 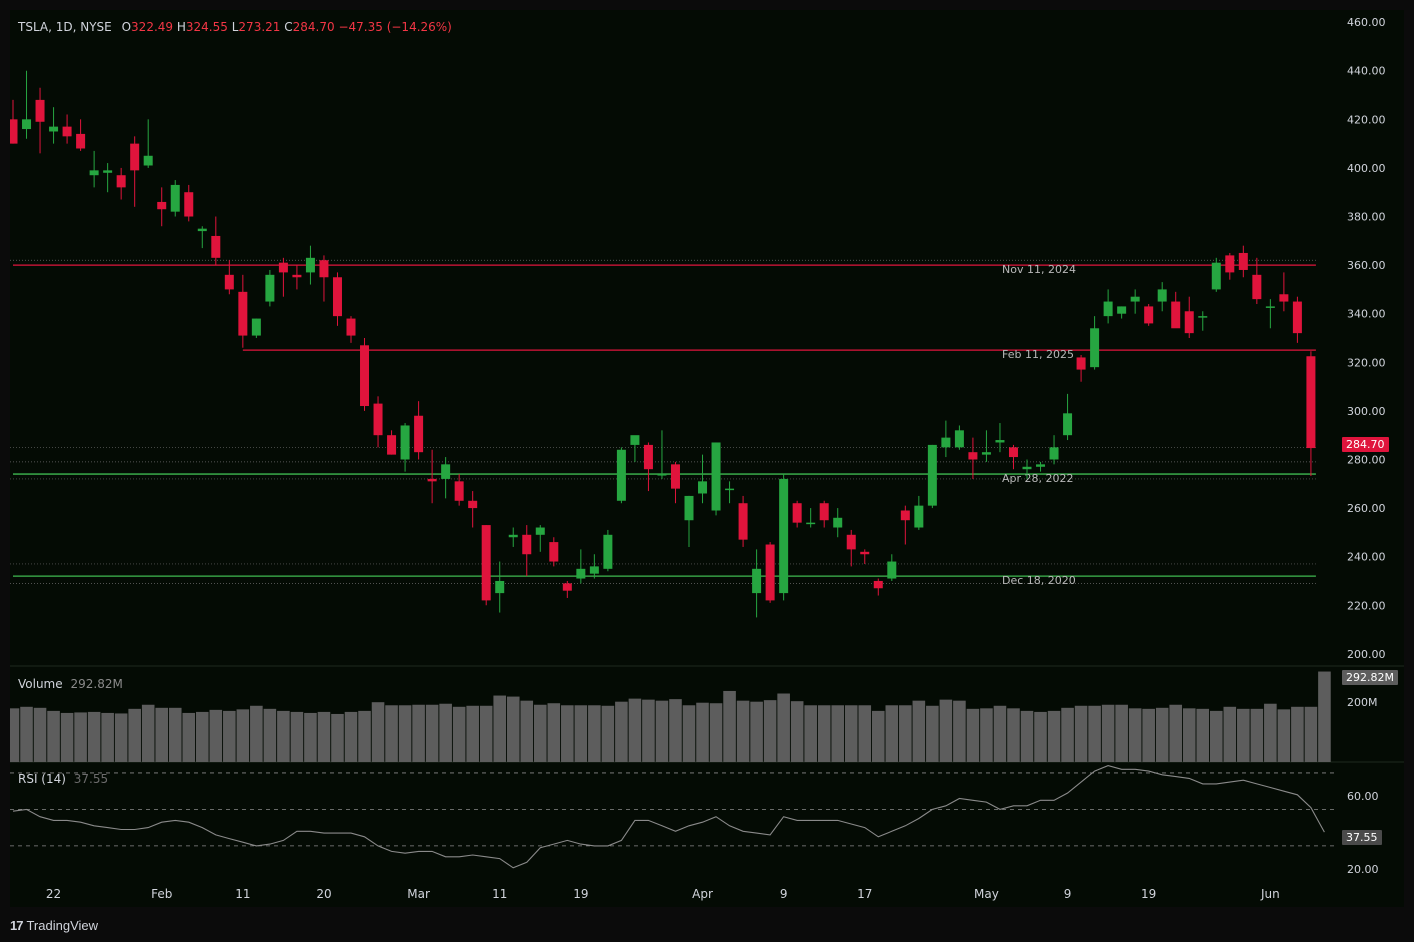 I want to click on footer-bar, so click(x=707, y=924).